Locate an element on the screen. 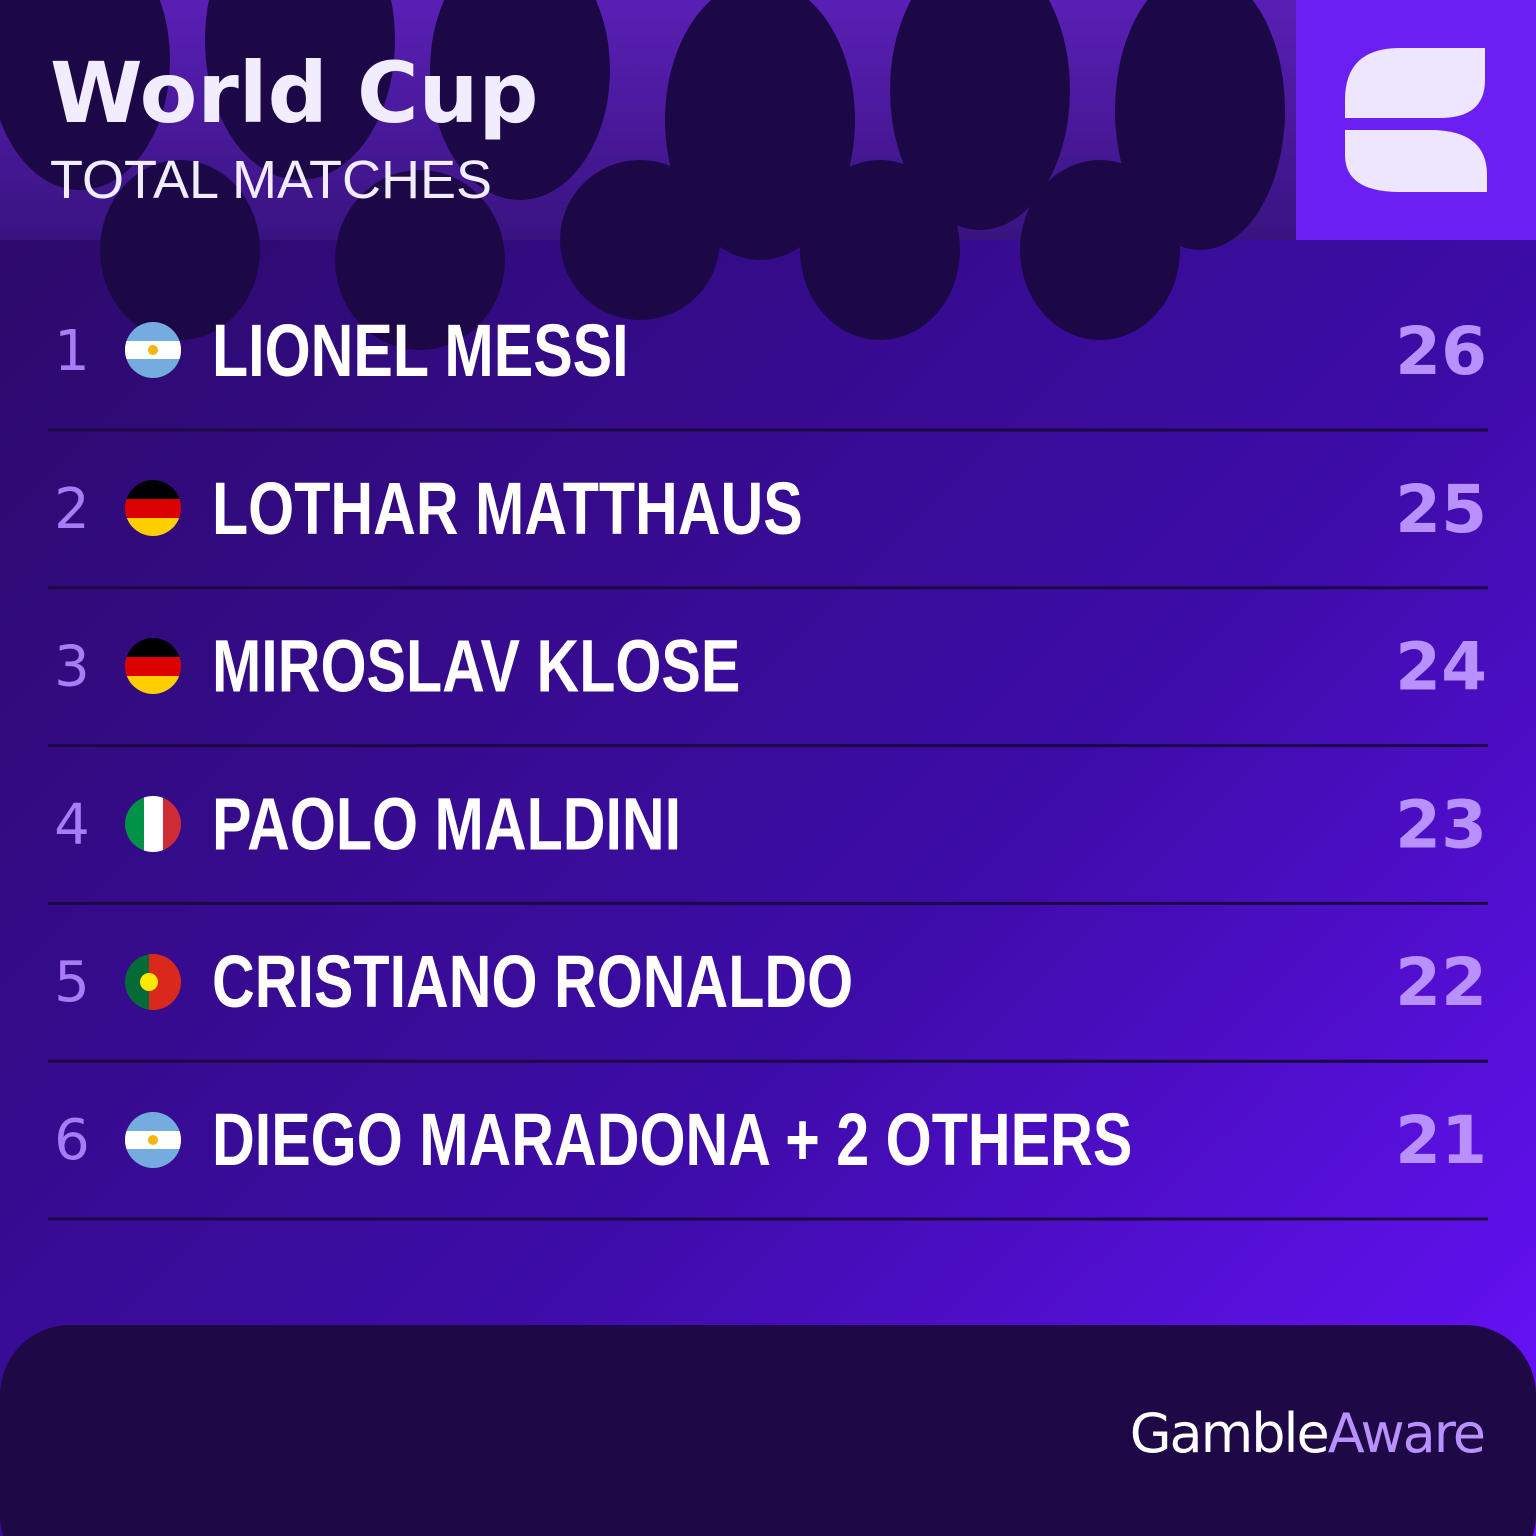 Image resolution: width=1536 pixels, height=1536 pixels. subtitle: TOTAL MATCHES is located at coordinates (271, 180).